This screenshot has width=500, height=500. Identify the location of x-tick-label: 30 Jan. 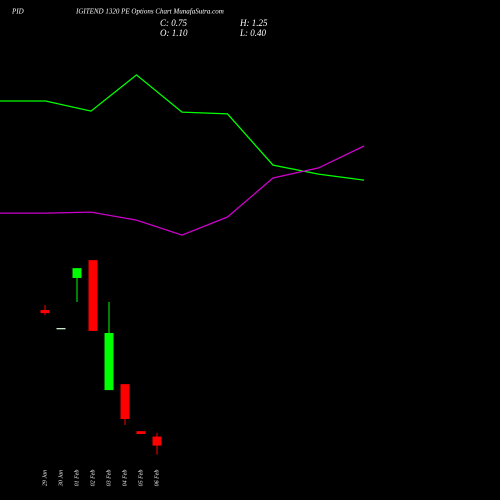
(61, 478).